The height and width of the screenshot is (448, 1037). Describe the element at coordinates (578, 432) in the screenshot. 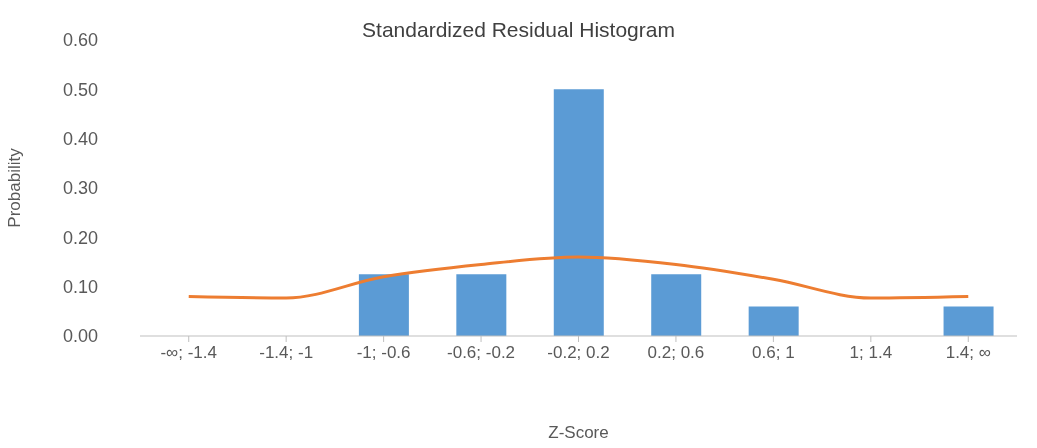

I see `x-axis-title: Z-Score` at that location.